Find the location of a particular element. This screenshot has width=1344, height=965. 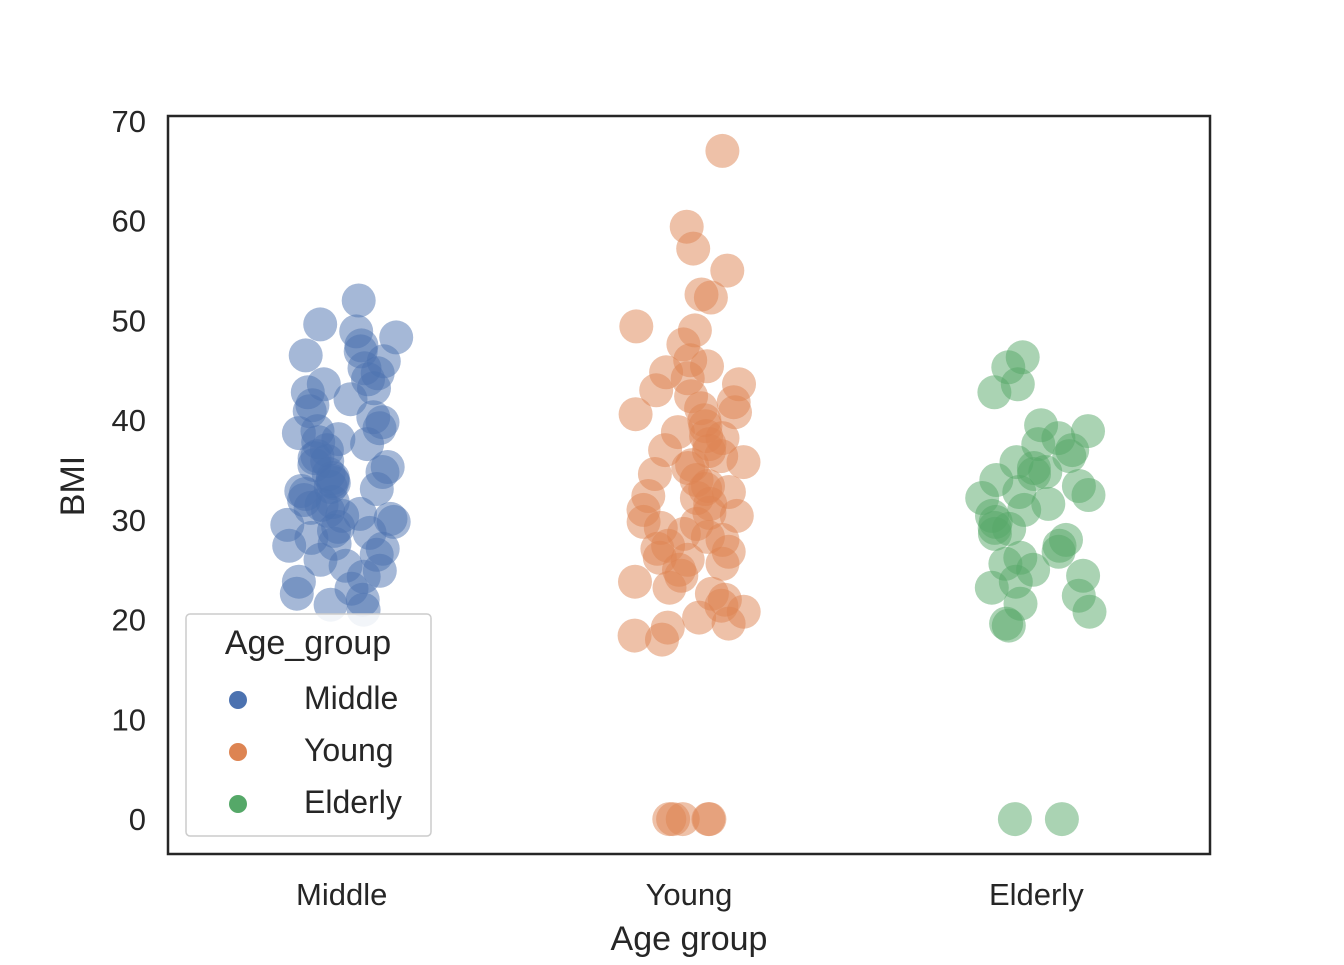

x-tick-label: Middle is located at coordinates (341, 894).